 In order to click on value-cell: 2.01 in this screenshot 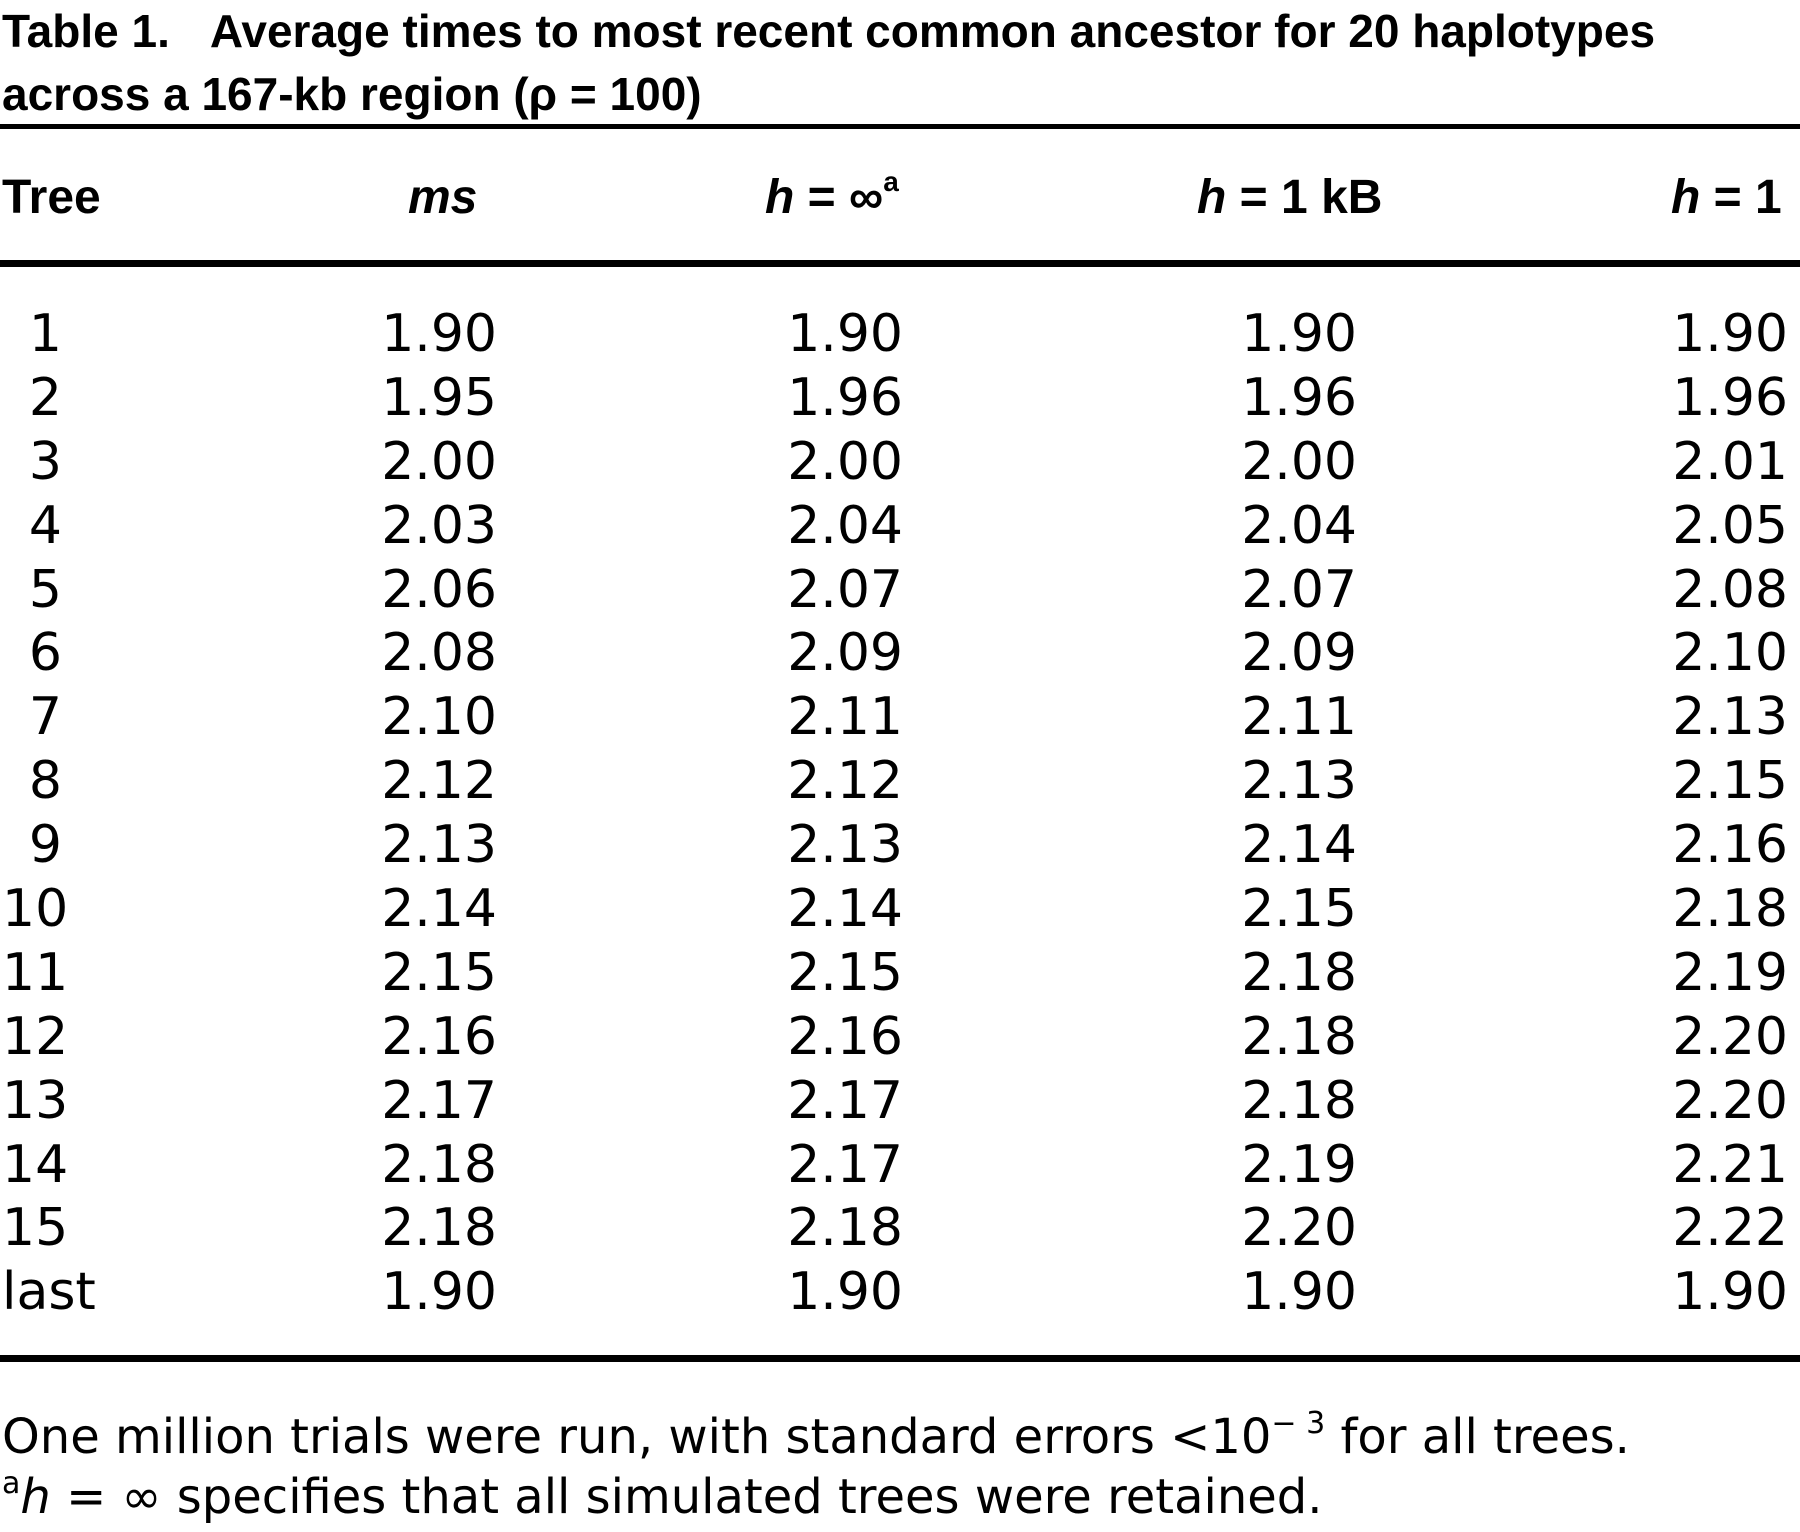, I will do `click(1730, 461)`.